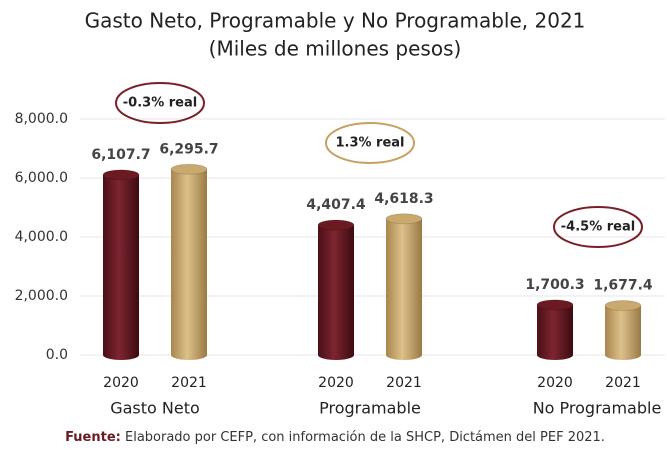  What do you see at coordinates (57, 355) in the screenshot?
I see `y-tick-label: 0.0` at bounding box center [57, 355].